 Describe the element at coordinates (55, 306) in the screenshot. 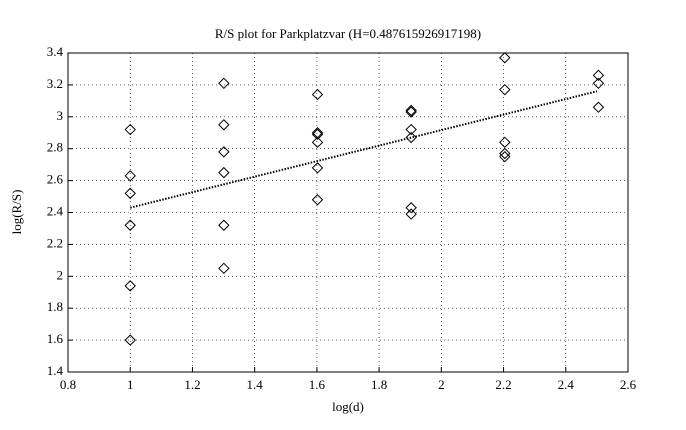

I see `y-tick-label: 1.8` at that location.